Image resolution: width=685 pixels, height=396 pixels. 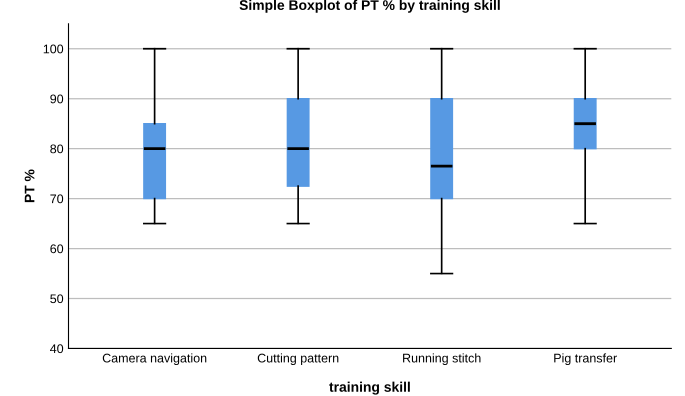 What do you see at coordinates (57, 149) in the screenshot?
I see `y-tick-label: 80` at bounding box center [57, 149].